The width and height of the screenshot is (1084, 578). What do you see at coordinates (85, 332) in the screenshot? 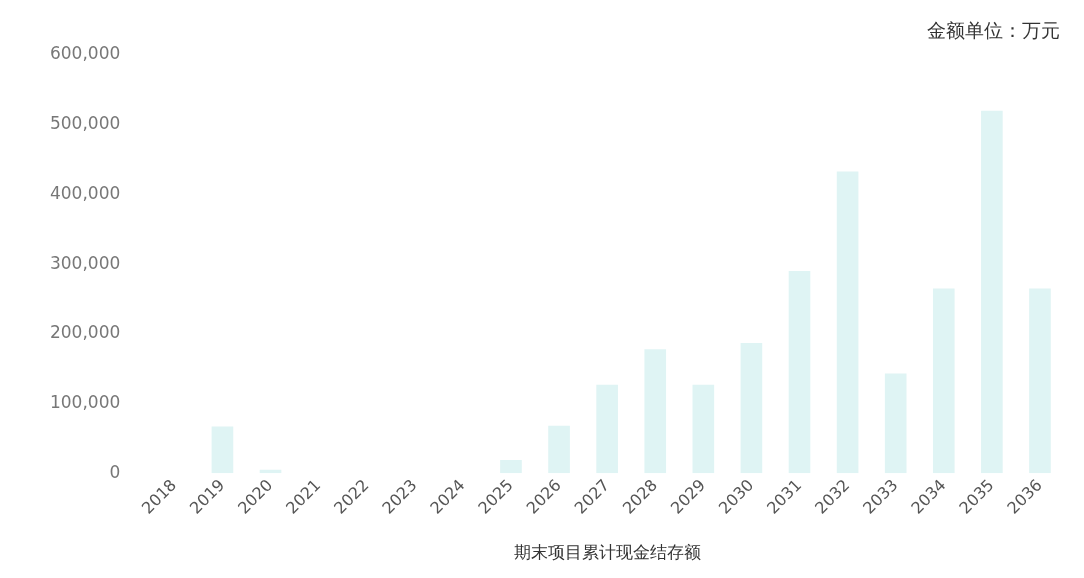
I see `y-tick-label: 200,000` at bounding box center [85, 332].